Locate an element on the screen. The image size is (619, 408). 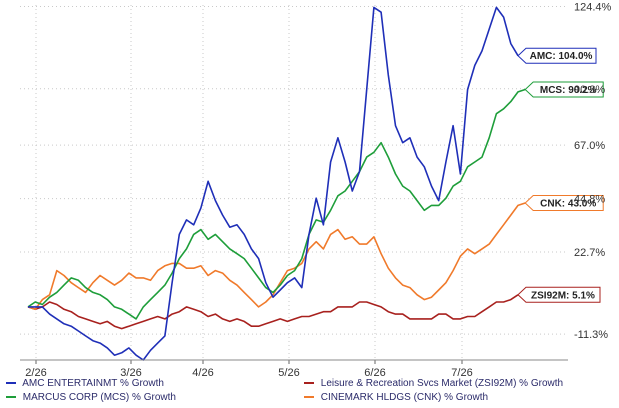
x-tick-label: 5/26 is located at coordinates (288, 373).